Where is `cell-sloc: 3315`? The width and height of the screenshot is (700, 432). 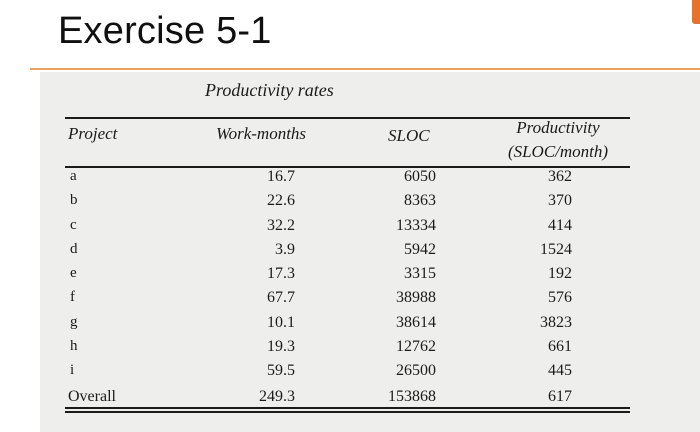
cell-sloc: 3315 is located at coordinates (420, 274).